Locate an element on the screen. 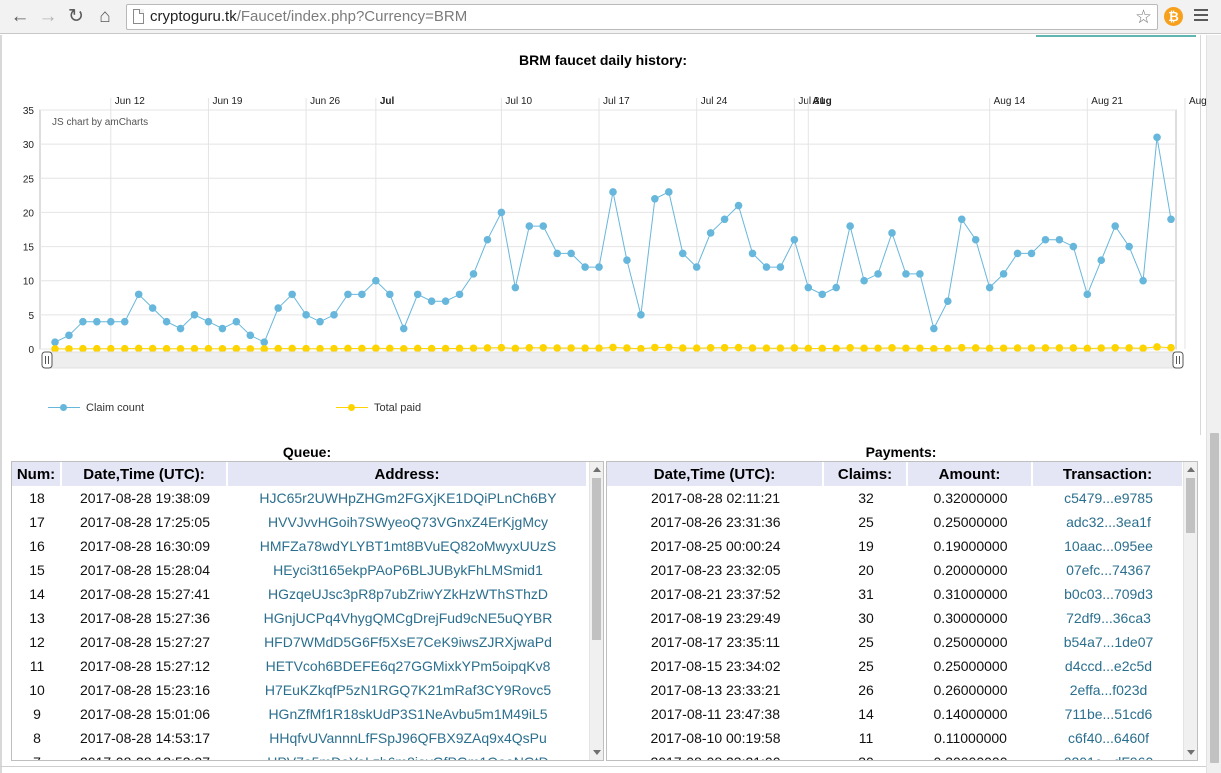  bookmark-star-icon: ☆ is located at coordinates (1143, 17).